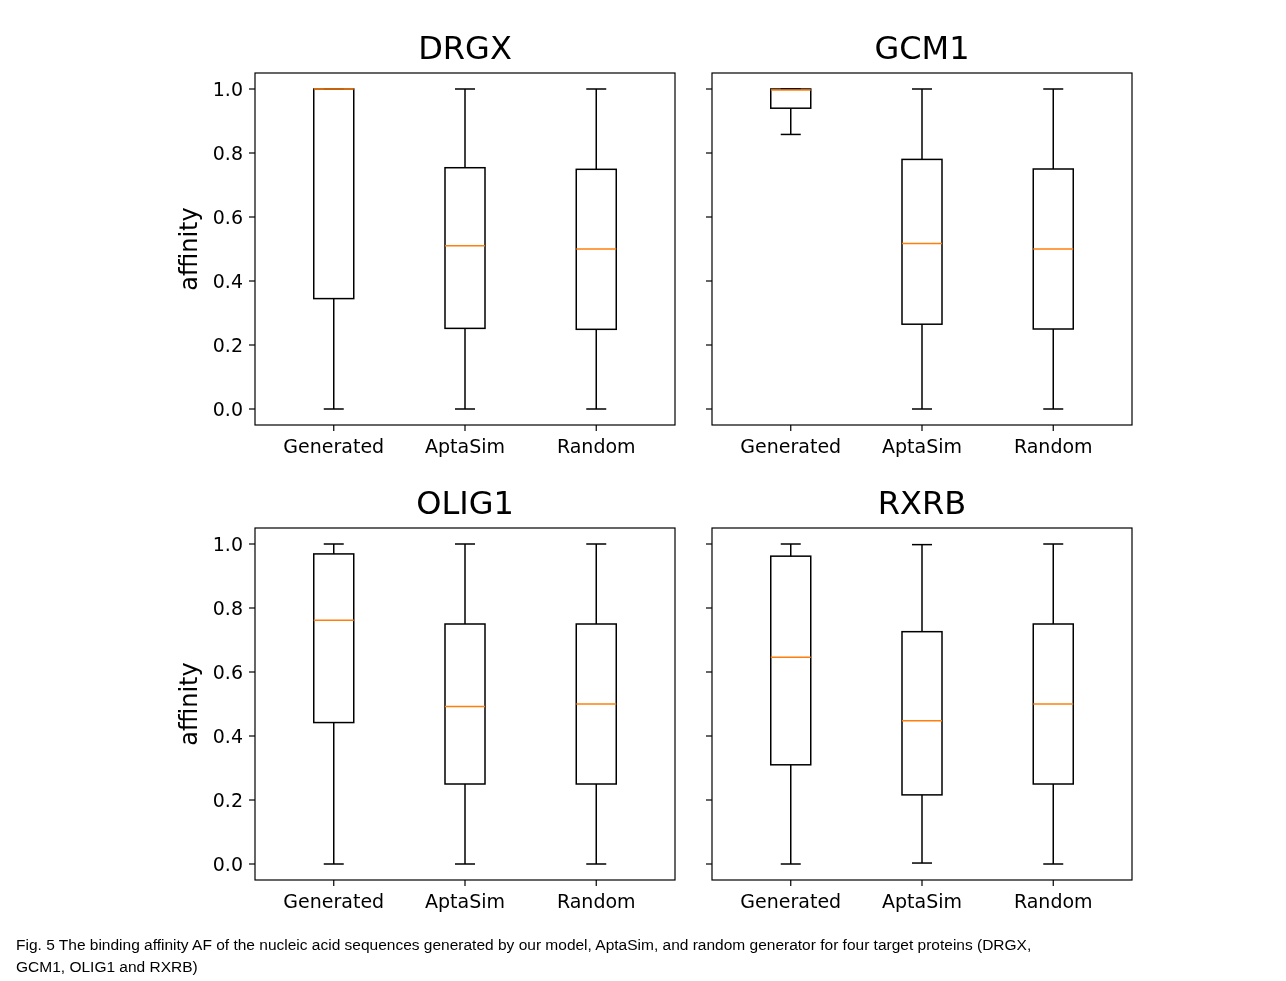 Image resolution: width=1286 pixels, height=981 pixels. What do you see at coordinates (524, 955) in the screenshot?
I see `caption: Fig. 5 The binding affinity AF of the nucleic acid sequences generated by our model, AptaSim, and random generator for four target proteins (DRGX, GCM1, OLIG1 and RXRB)` at bounding box center [524, 955].